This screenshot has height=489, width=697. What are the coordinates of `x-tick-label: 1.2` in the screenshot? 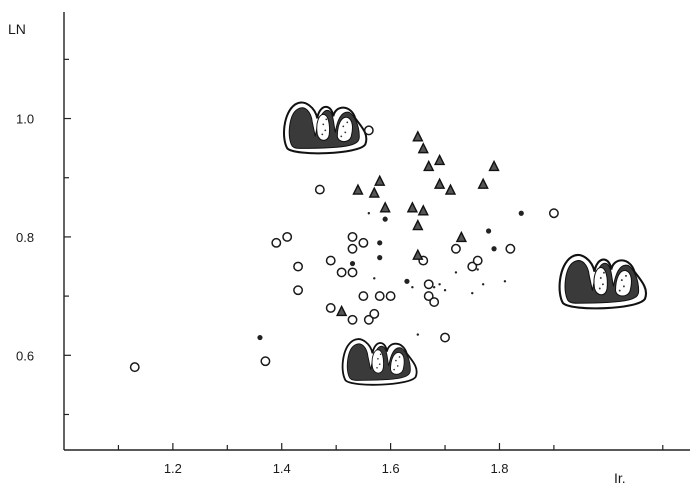 It's located at (173, 468).